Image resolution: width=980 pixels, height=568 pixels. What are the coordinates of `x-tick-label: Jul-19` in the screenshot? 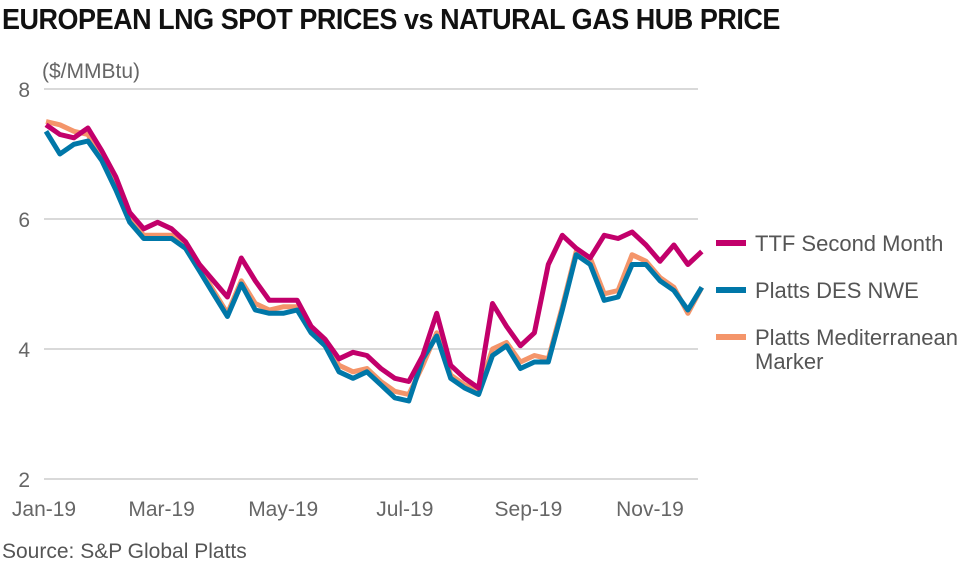 It's located at (404, 509).